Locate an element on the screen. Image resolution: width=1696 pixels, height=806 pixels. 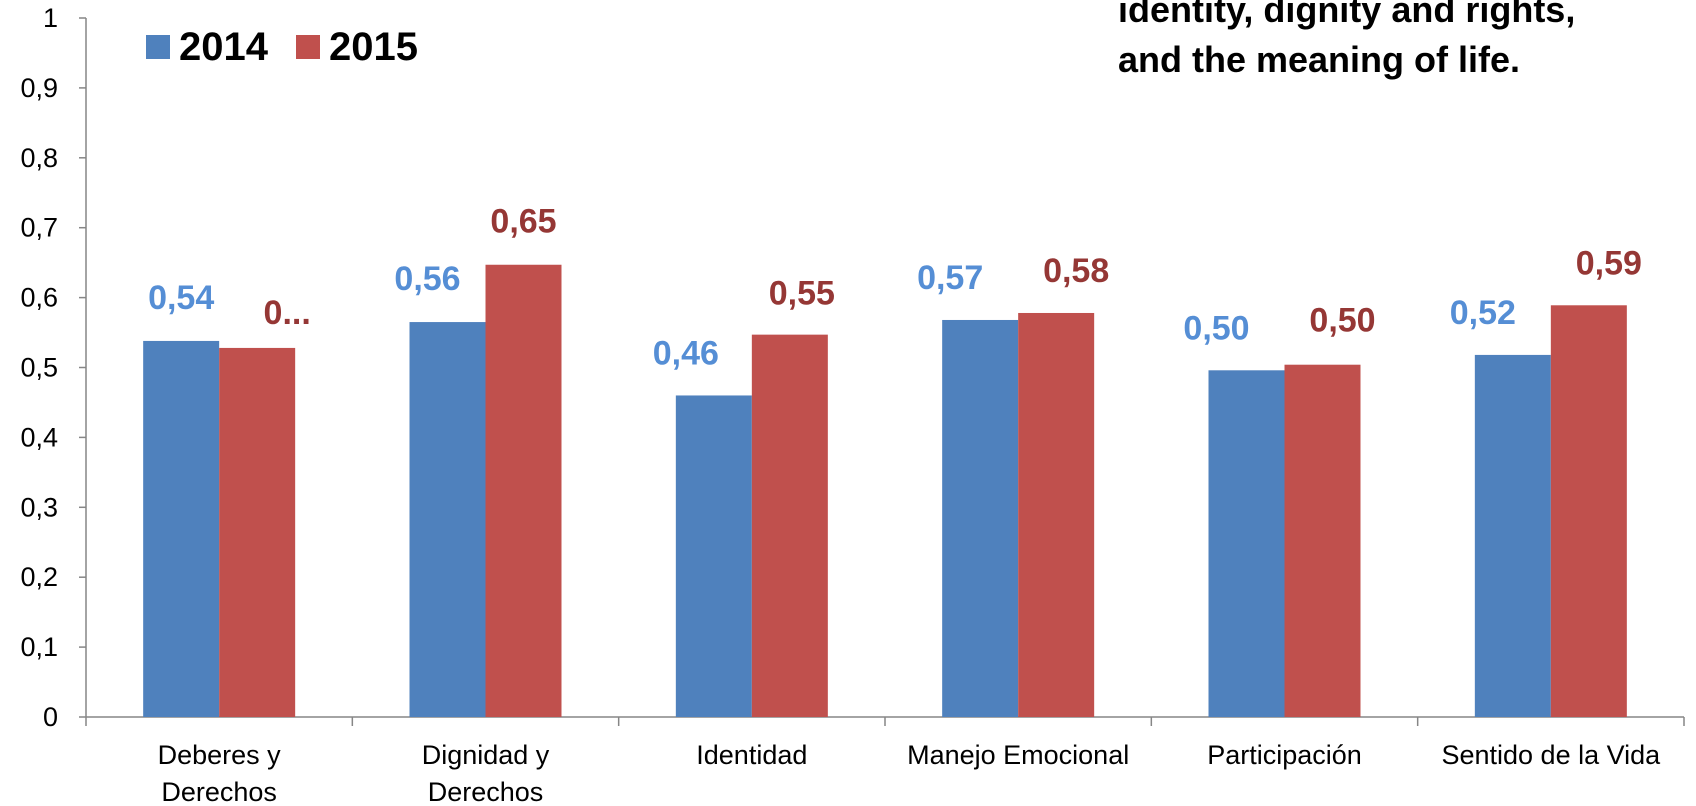
y-tick-label: 0,6 is located at coordinates (39, 298).